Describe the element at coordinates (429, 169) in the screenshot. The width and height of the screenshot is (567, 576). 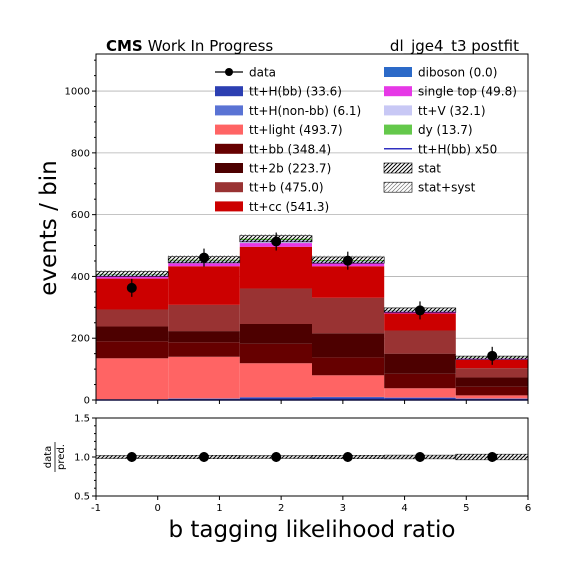
I see `legend-label: stat` at that location.